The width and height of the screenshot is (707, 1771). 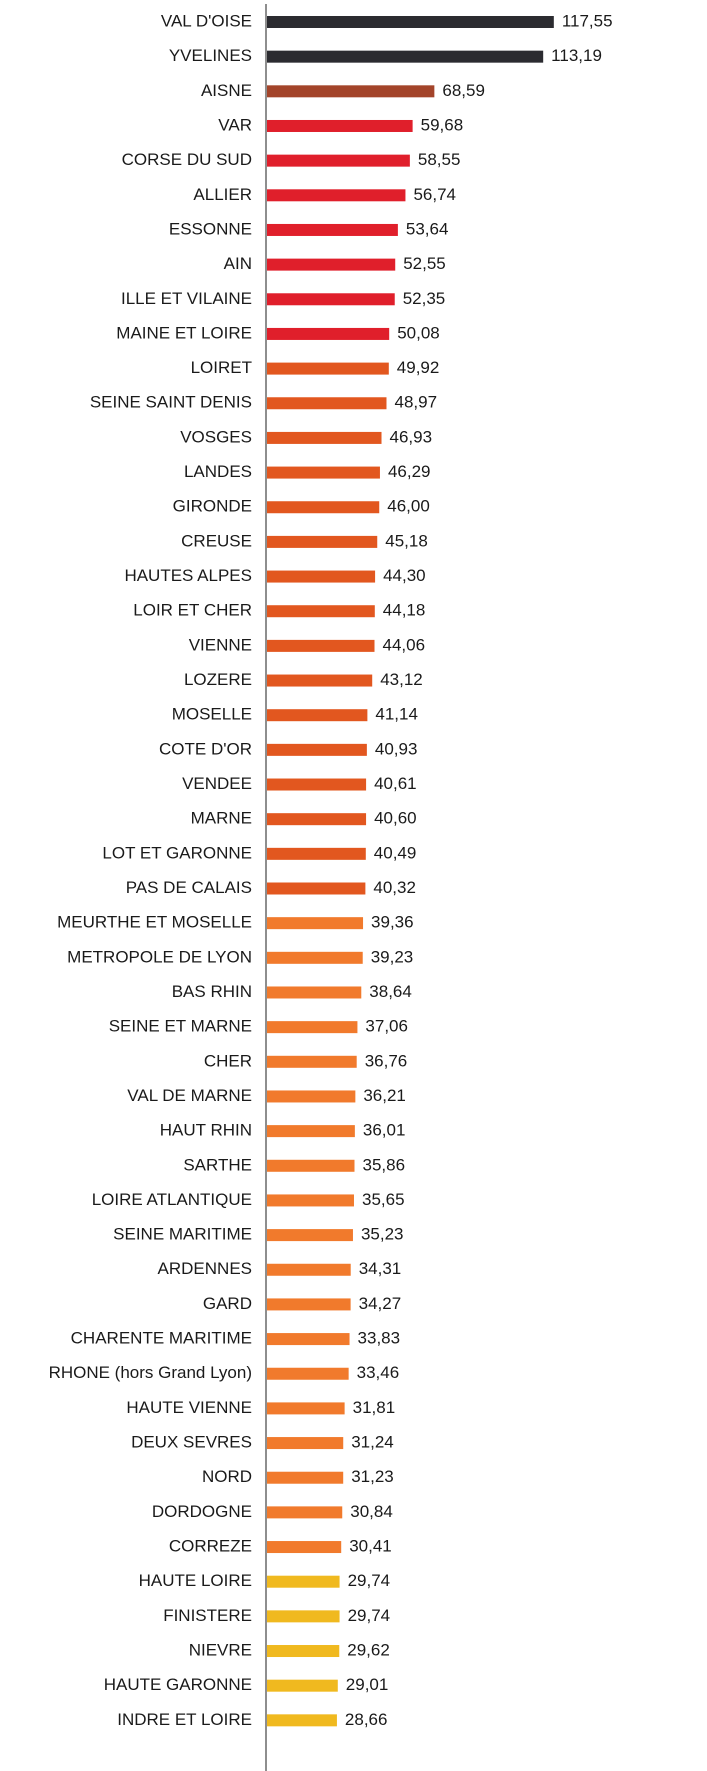 What do you see at coordinates (367, 1684) in the screenshot?
I see `value-label: 29,01` at bounding box center [367, 1684].